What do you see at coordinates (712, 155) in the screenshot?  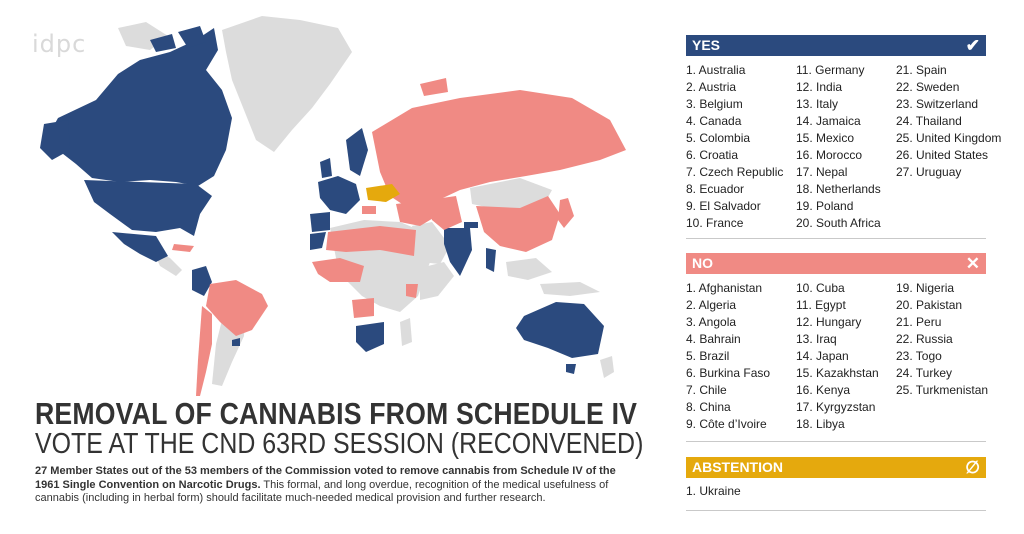 I see `list-item: 6. Croatia` at bounding box center [712, 155].